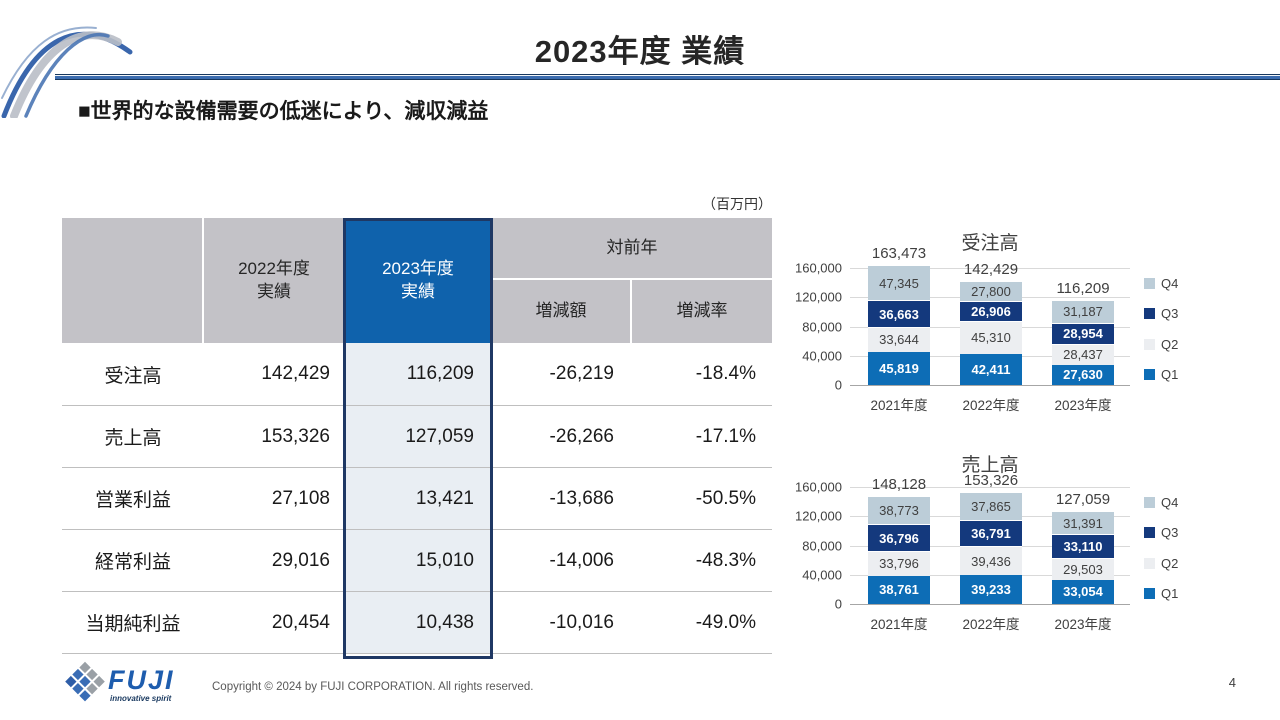  What do you see at coordinates (133, 438) in the screenshot?
I see `table-cell-label: 売上高` at bounding box center [133, 438].